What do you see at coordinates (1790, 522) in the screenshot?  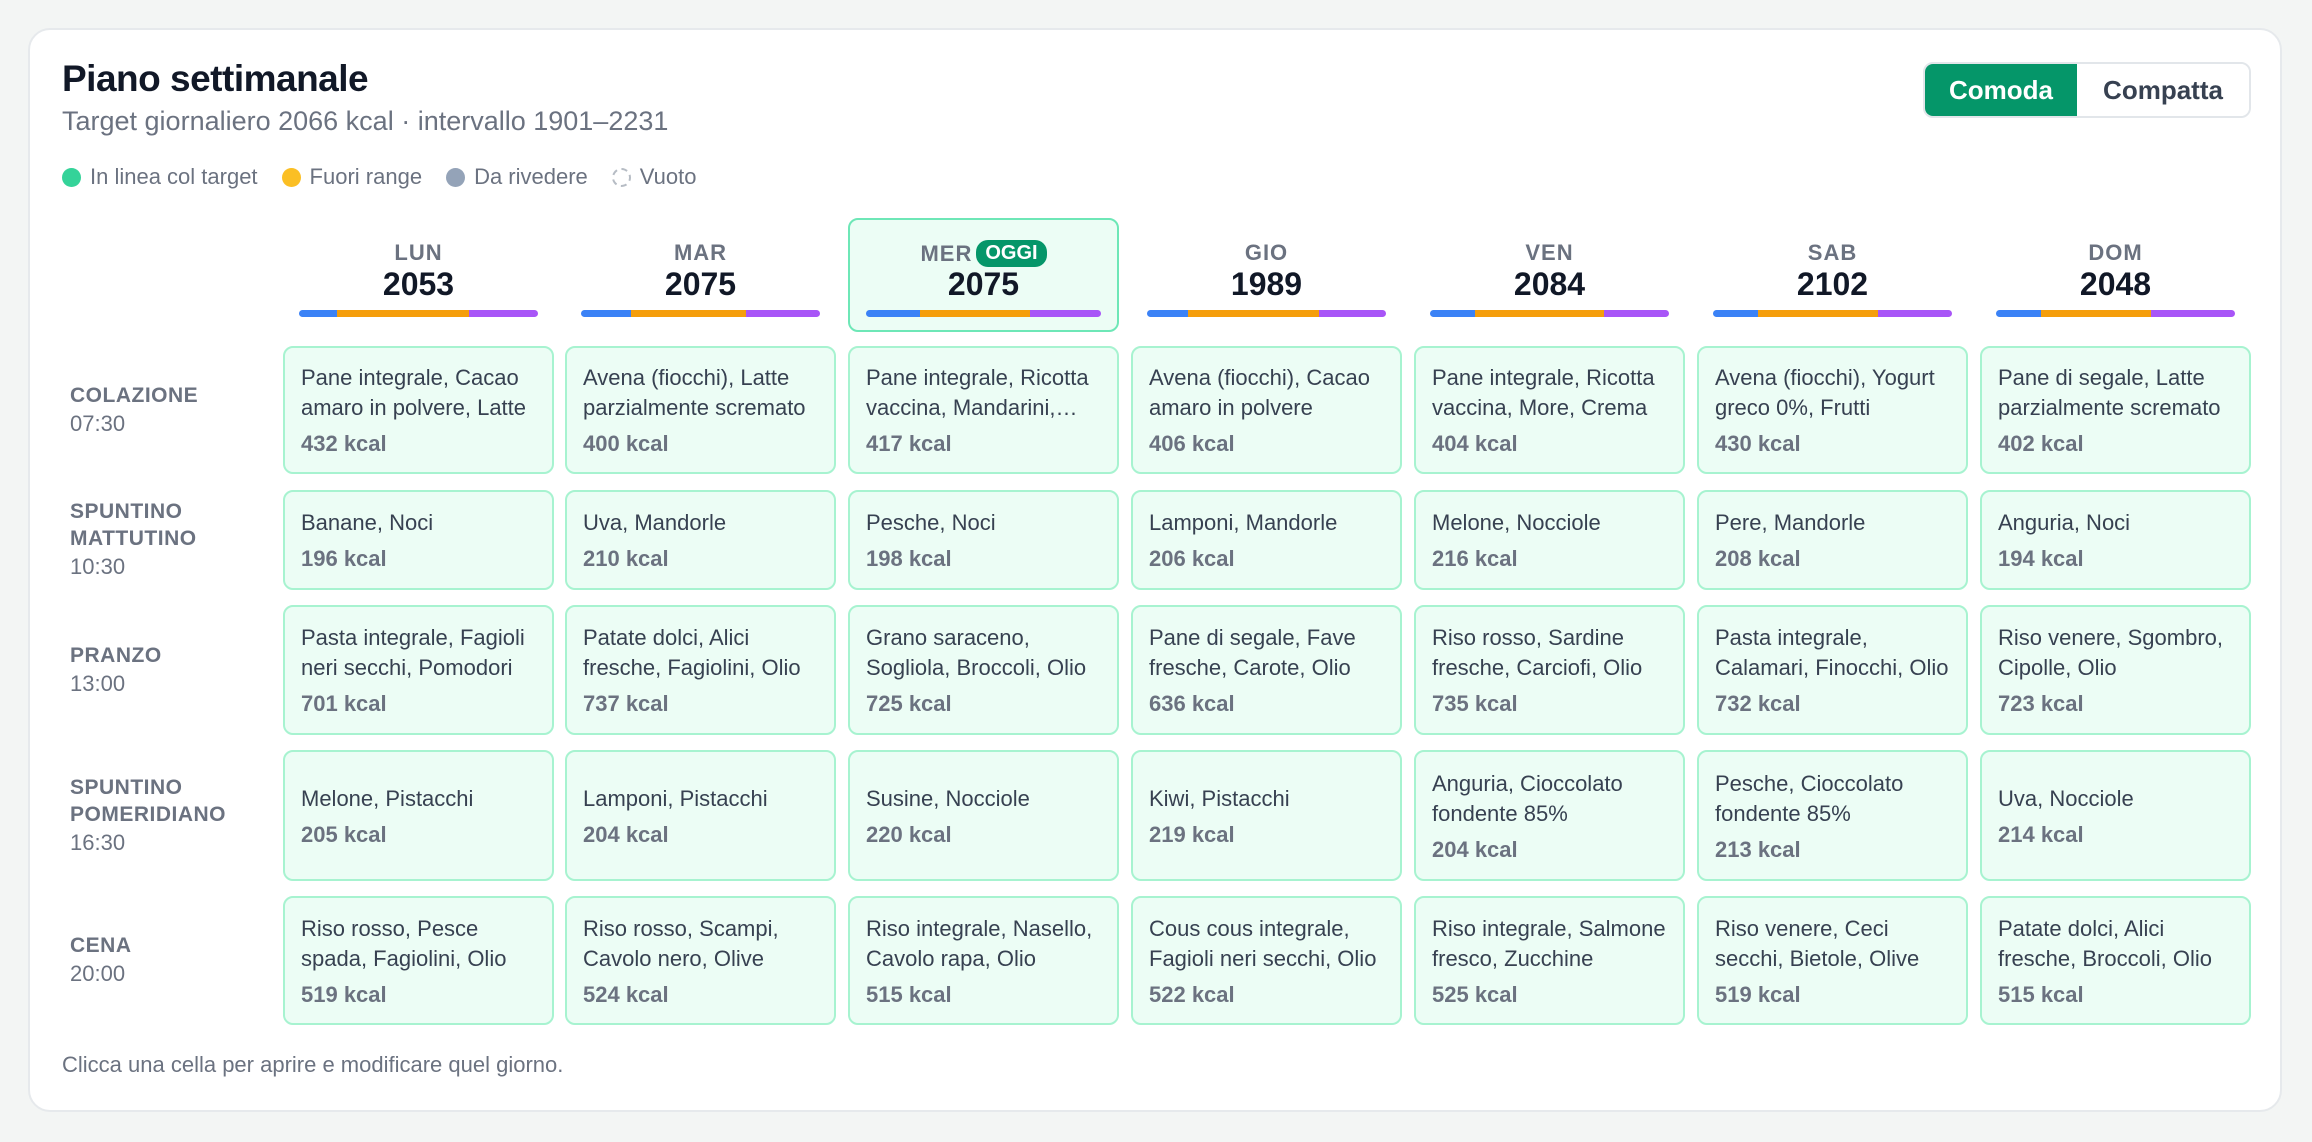 I see `meal-foods: Pere, Mandorle` at bounding box center [1790, 522].